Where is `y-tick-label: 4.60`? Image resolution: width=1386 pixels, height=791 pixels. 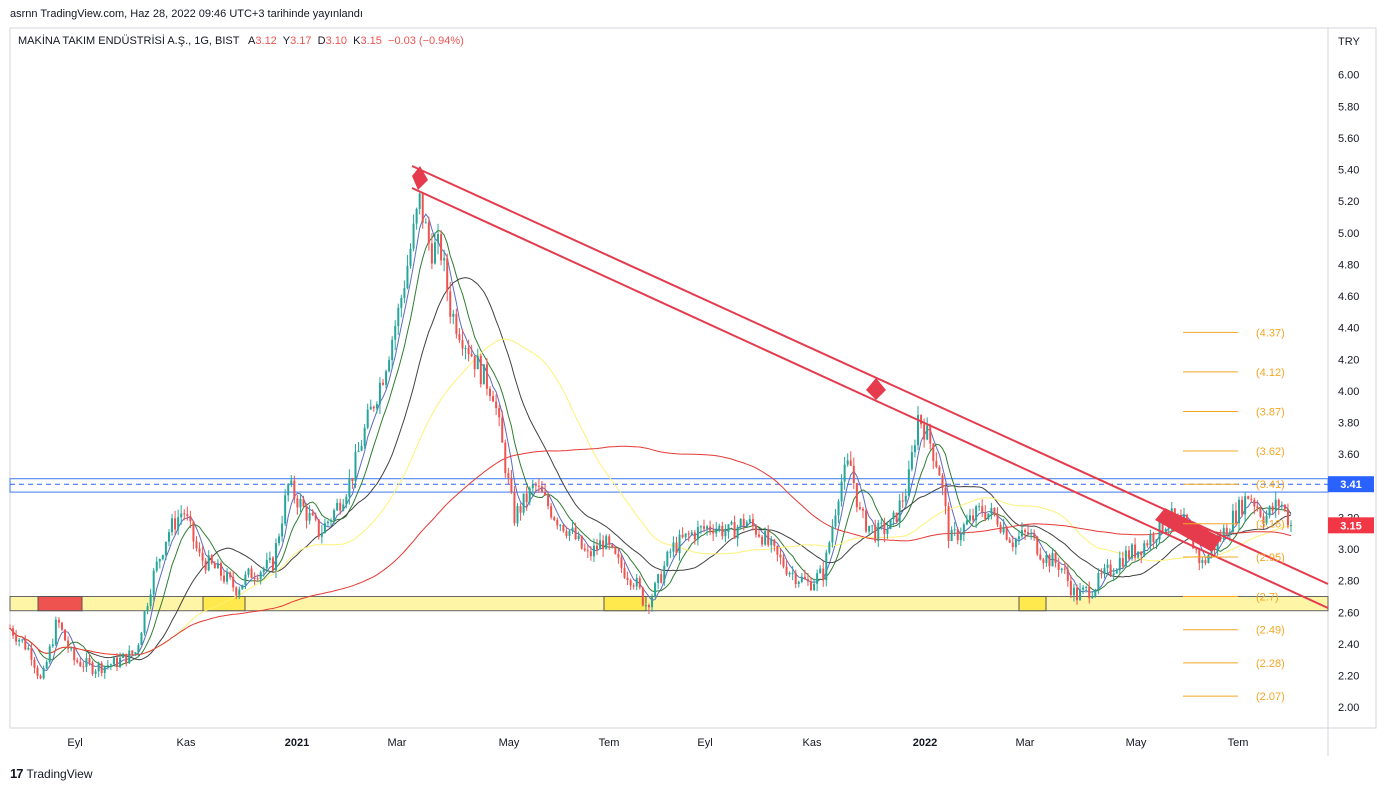
y-tick-label: 4.60 is located at coordinates (1348, 297).